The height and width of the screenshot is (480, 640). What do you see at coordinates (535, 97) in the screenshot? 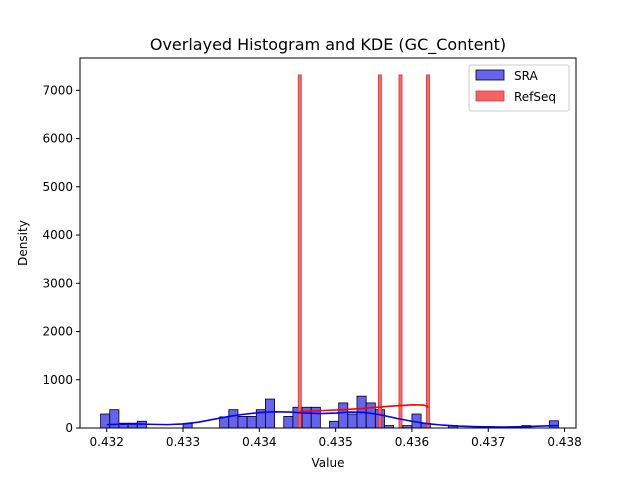
I see `legend-label-refseq: RefSeq` at bounding box center [535, 97].